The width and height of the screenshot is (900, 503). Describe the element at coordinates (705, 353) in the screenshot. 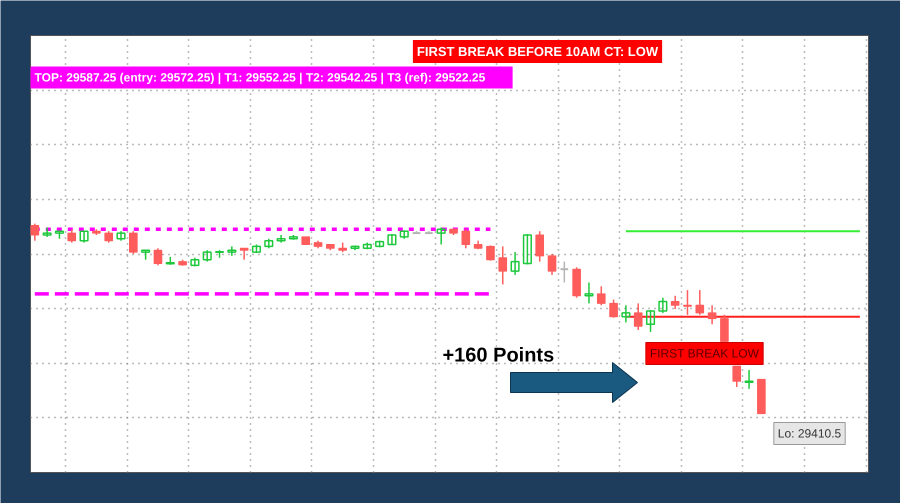

I see `annotation: FIRST BREAK LOW` at that location.